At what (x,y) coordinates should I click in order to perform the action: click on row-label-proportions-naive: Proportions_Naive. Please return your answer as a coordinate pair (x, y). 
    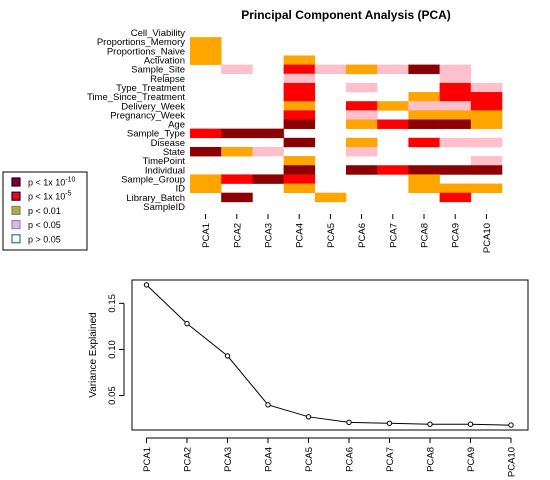
    Looking at the image, I should click on (146, 51).